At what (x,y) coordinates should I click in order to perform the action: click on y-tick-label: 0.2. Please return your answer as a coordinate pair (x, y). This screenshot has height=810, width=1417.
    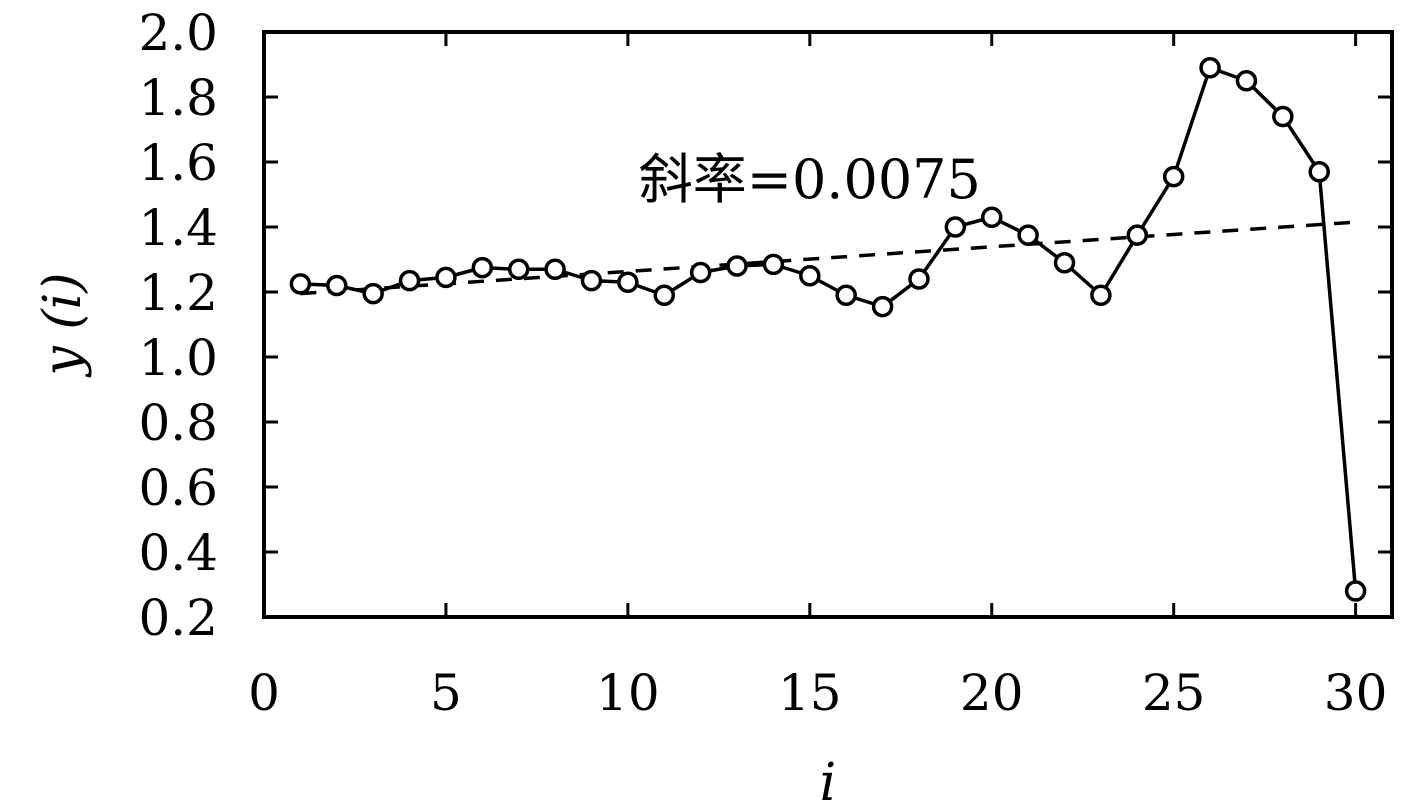
    Looking at the image, I should click on (178, 618).